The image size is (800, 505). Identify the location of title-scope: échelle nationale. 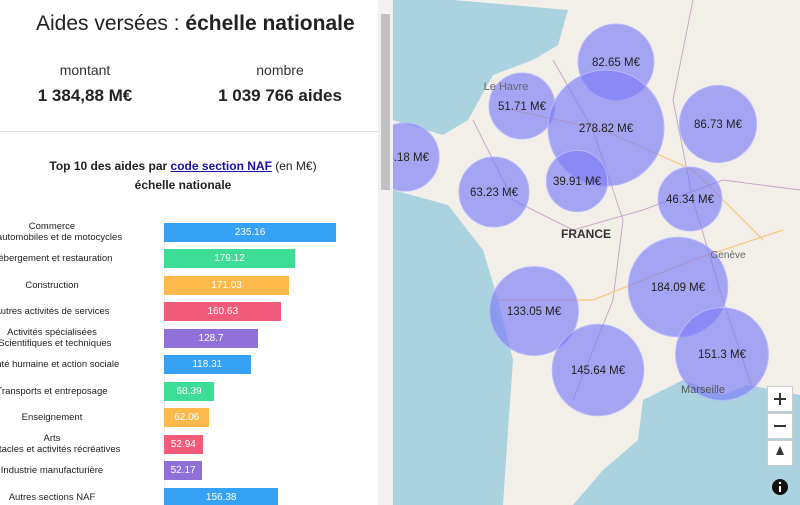
(270, 23).